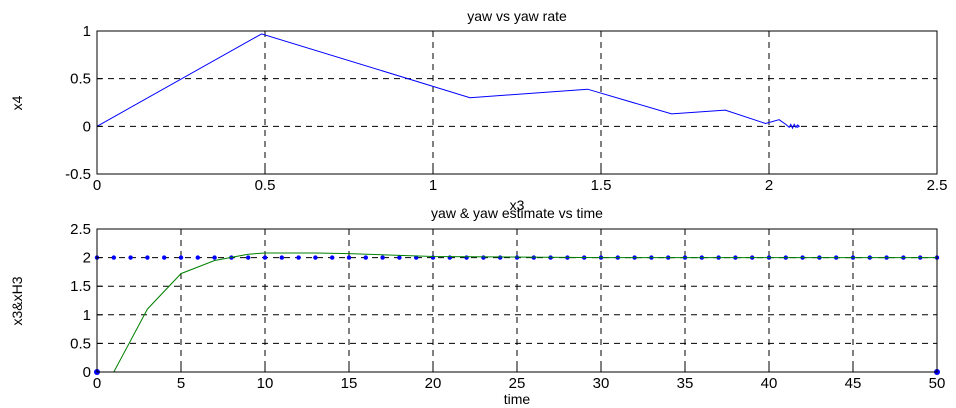 This screenshot has height=408, width=956. I want to click on x-tick-label: 50, so click(937, 383).